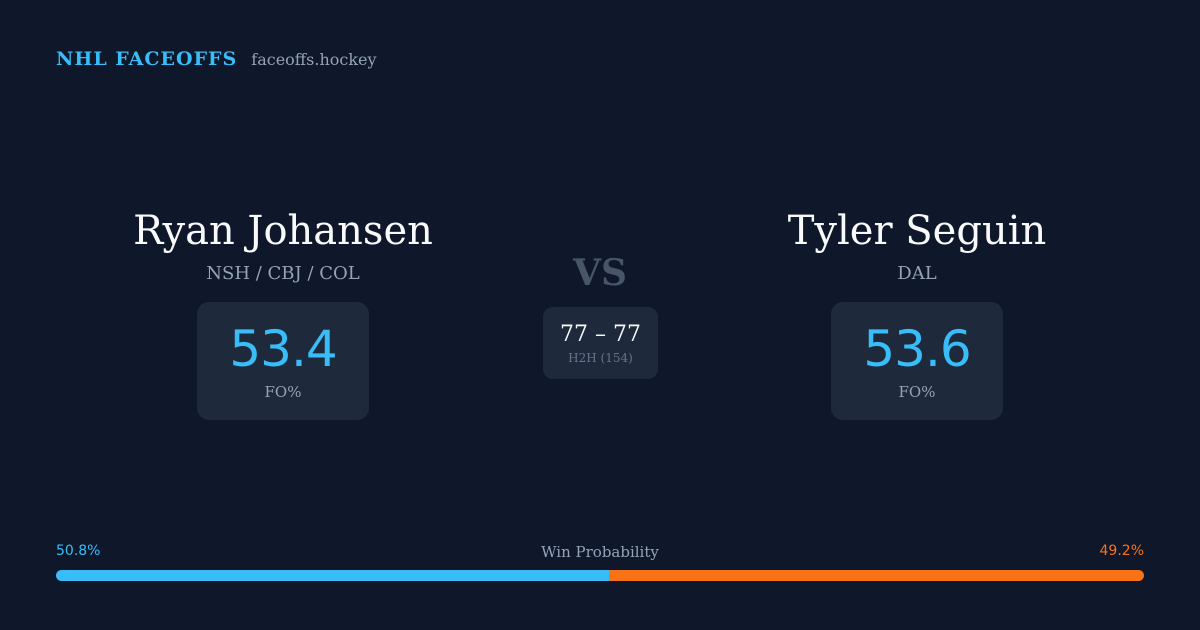  Describe the element at coordinates (917, 231) in the screenshot. I see `player-right-name: Tyler Seguin` at that location.